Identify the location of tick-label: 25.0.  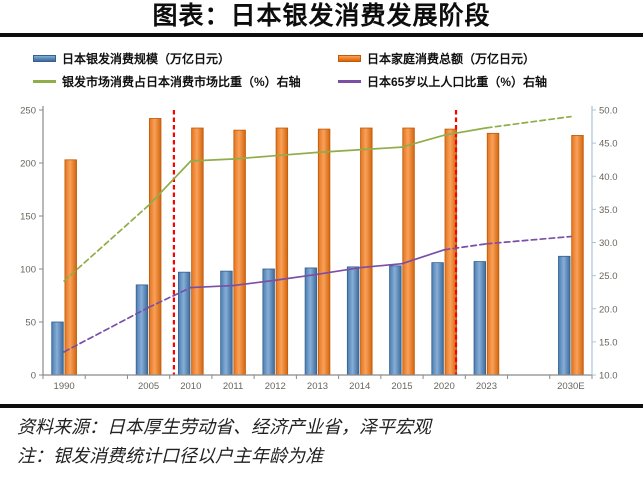
(608, 276).